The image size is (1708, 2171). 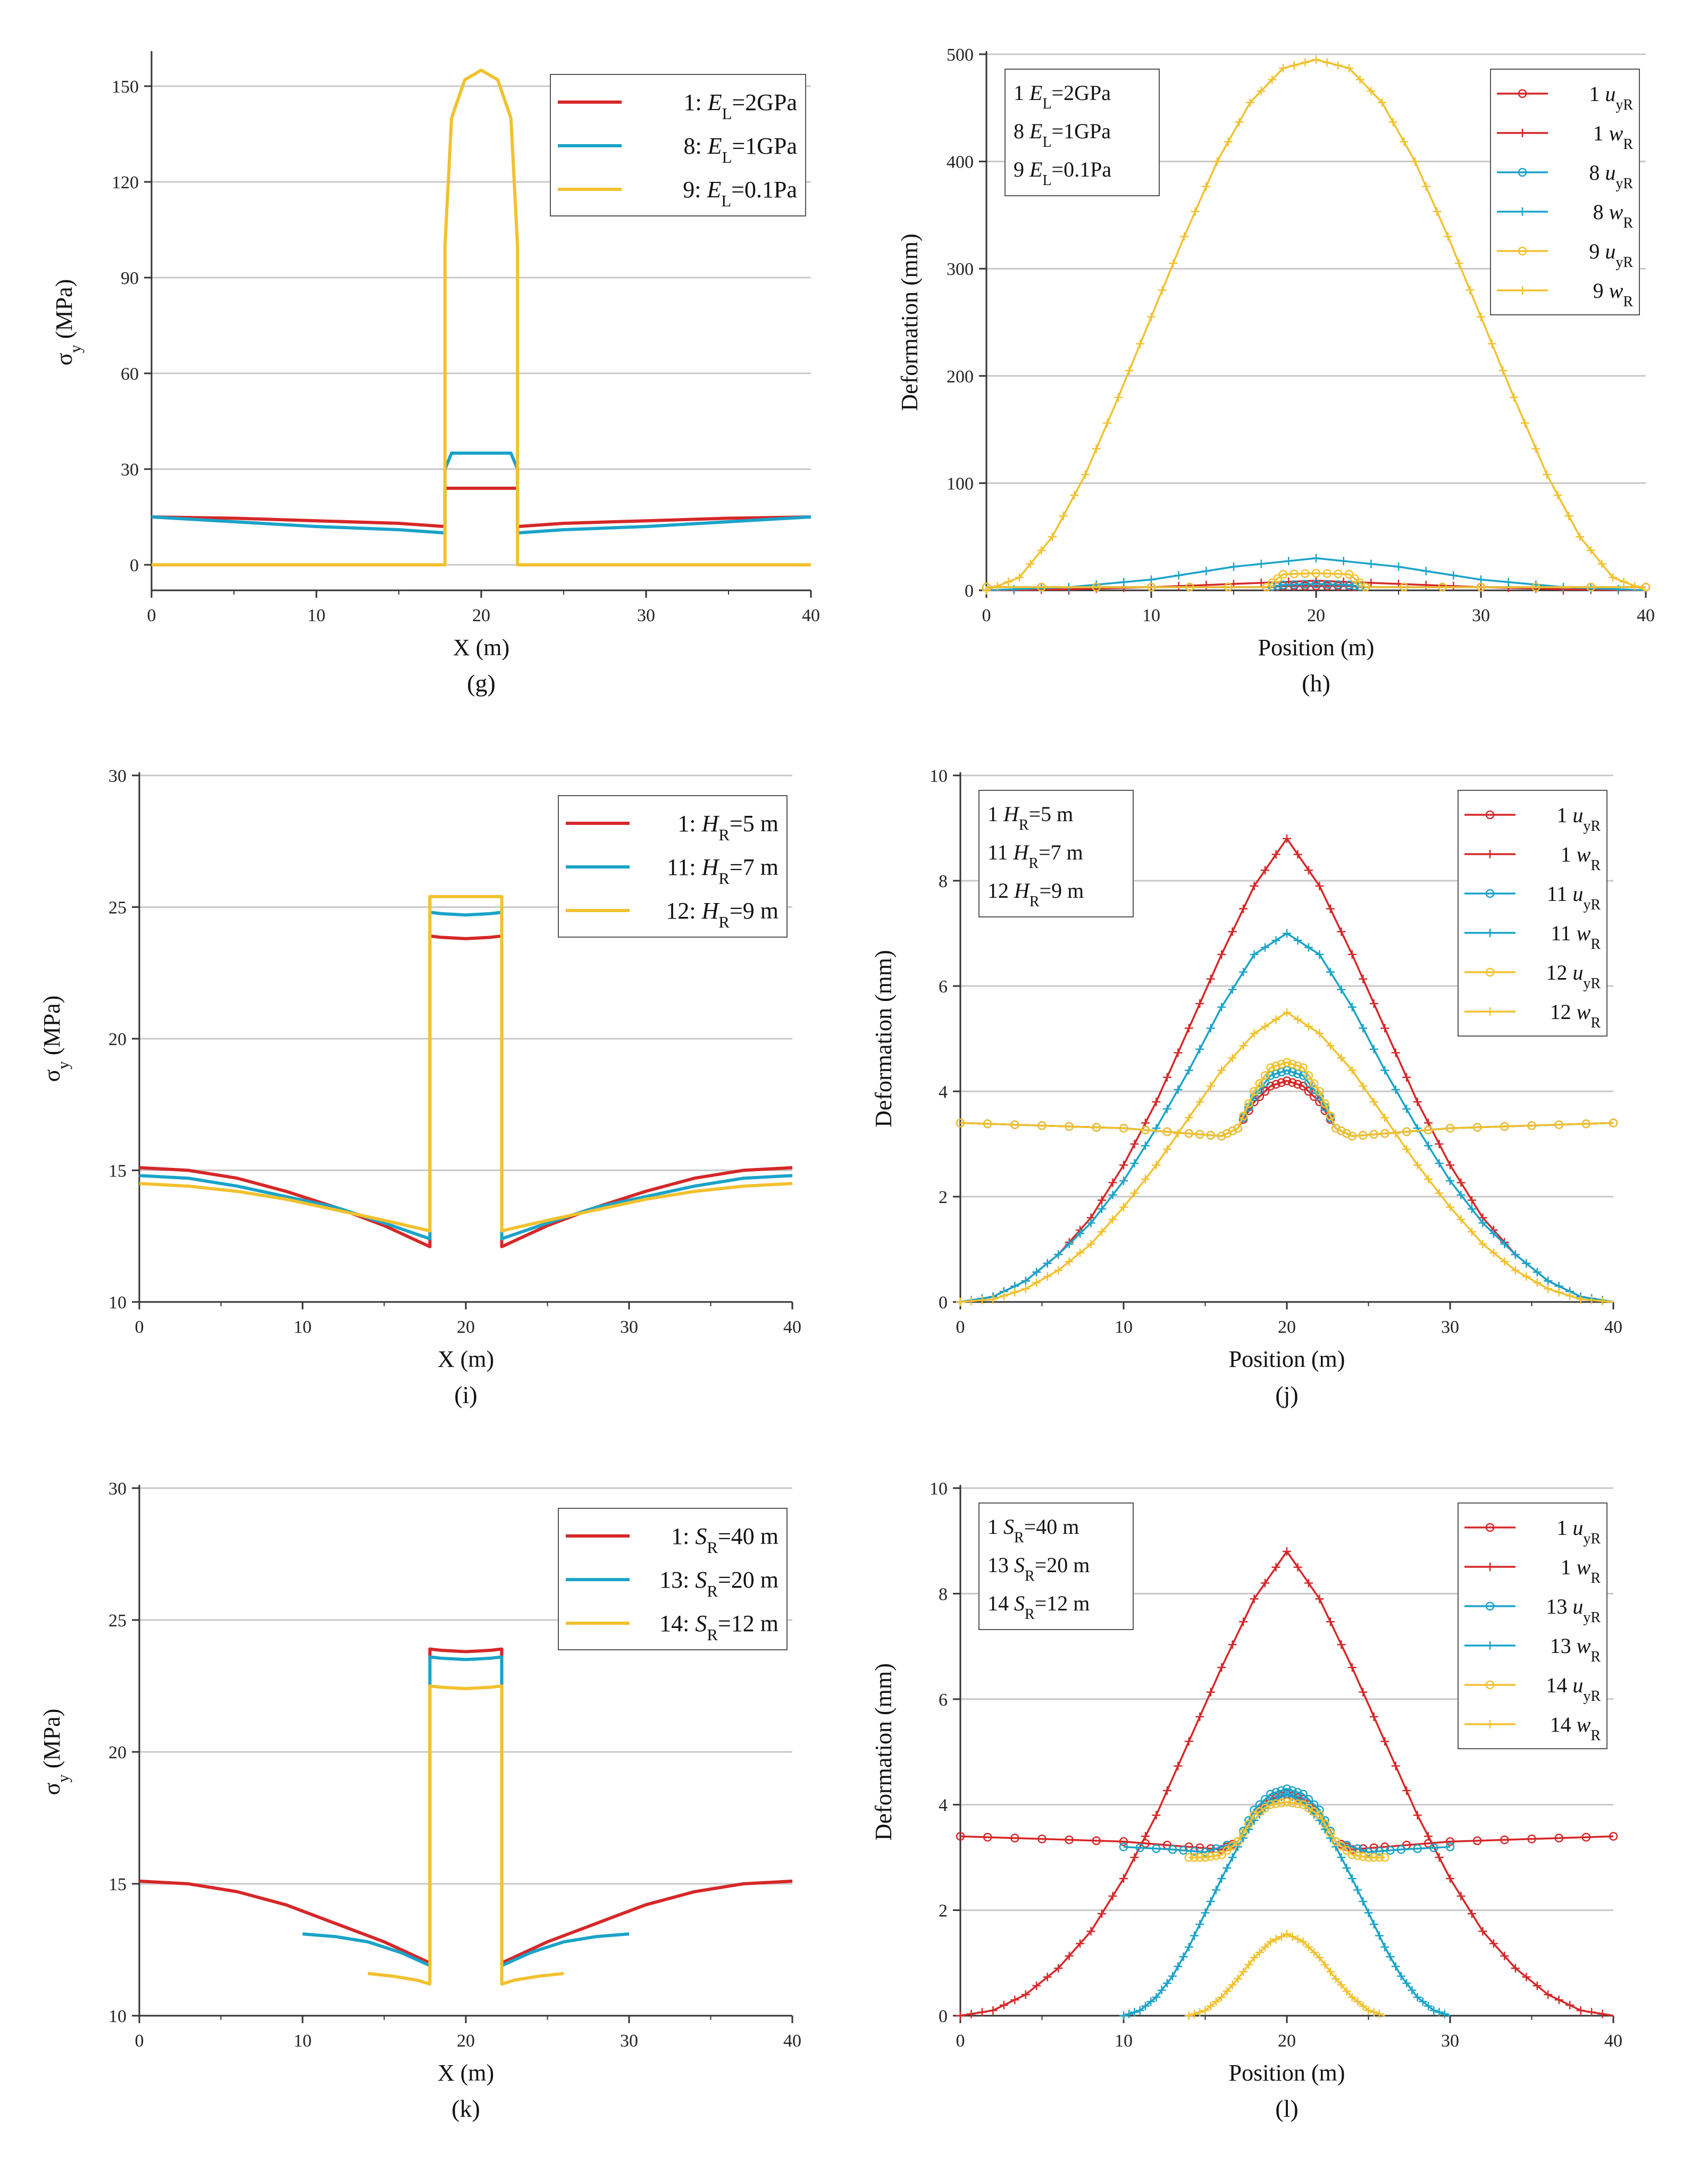 I want to click on legend-label-sub: R, so click(x=724, y=835).